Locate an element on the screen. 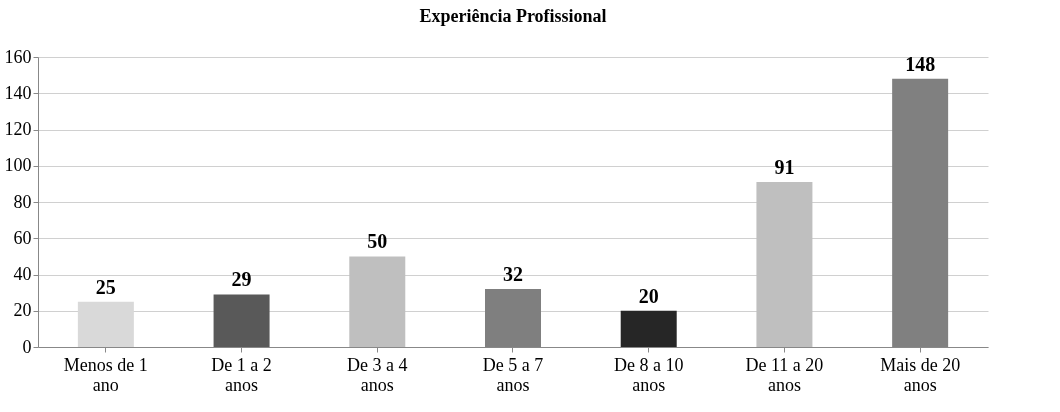  data-label: 50 is located at coordinates (377, 241).